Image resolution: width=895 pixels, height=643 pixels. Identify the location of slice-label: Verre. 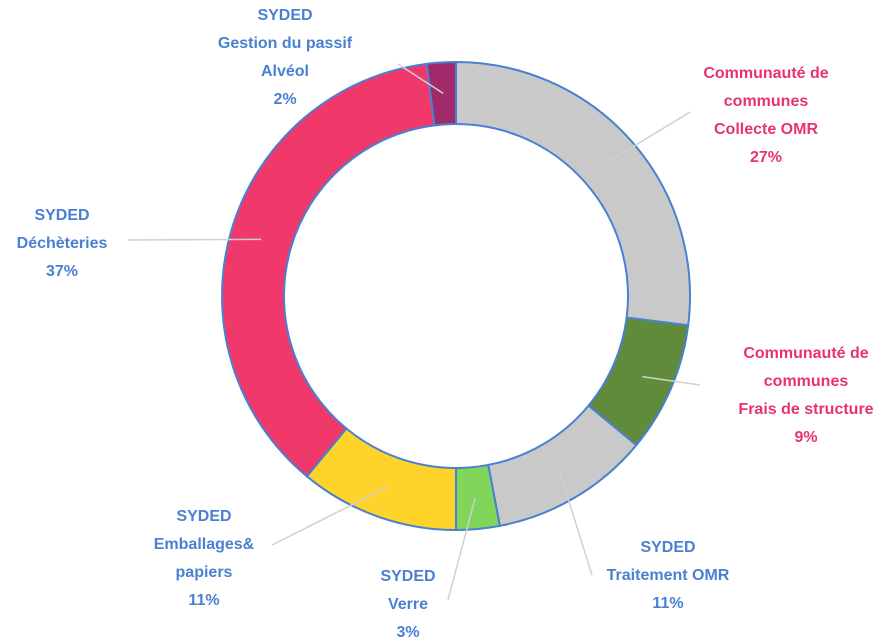
(408, 604).